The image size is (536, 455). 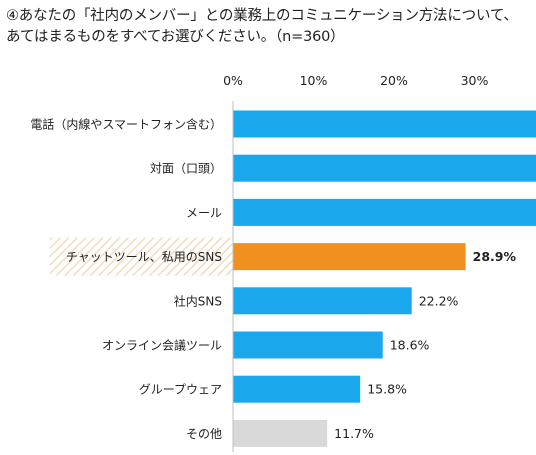 What do you see at coordinates (354, 433) in the screenshot?
I see `value-label: 11.7%` at bounding box center [354, 433].